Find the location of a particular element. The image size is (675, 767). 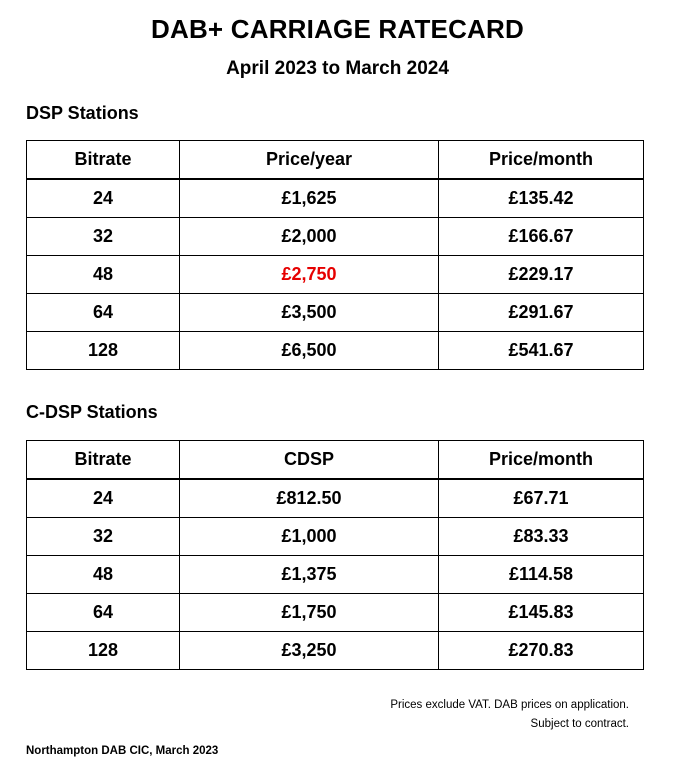

table-row: 48 £1,375 £114.58 is located at coordinates (335, 574).